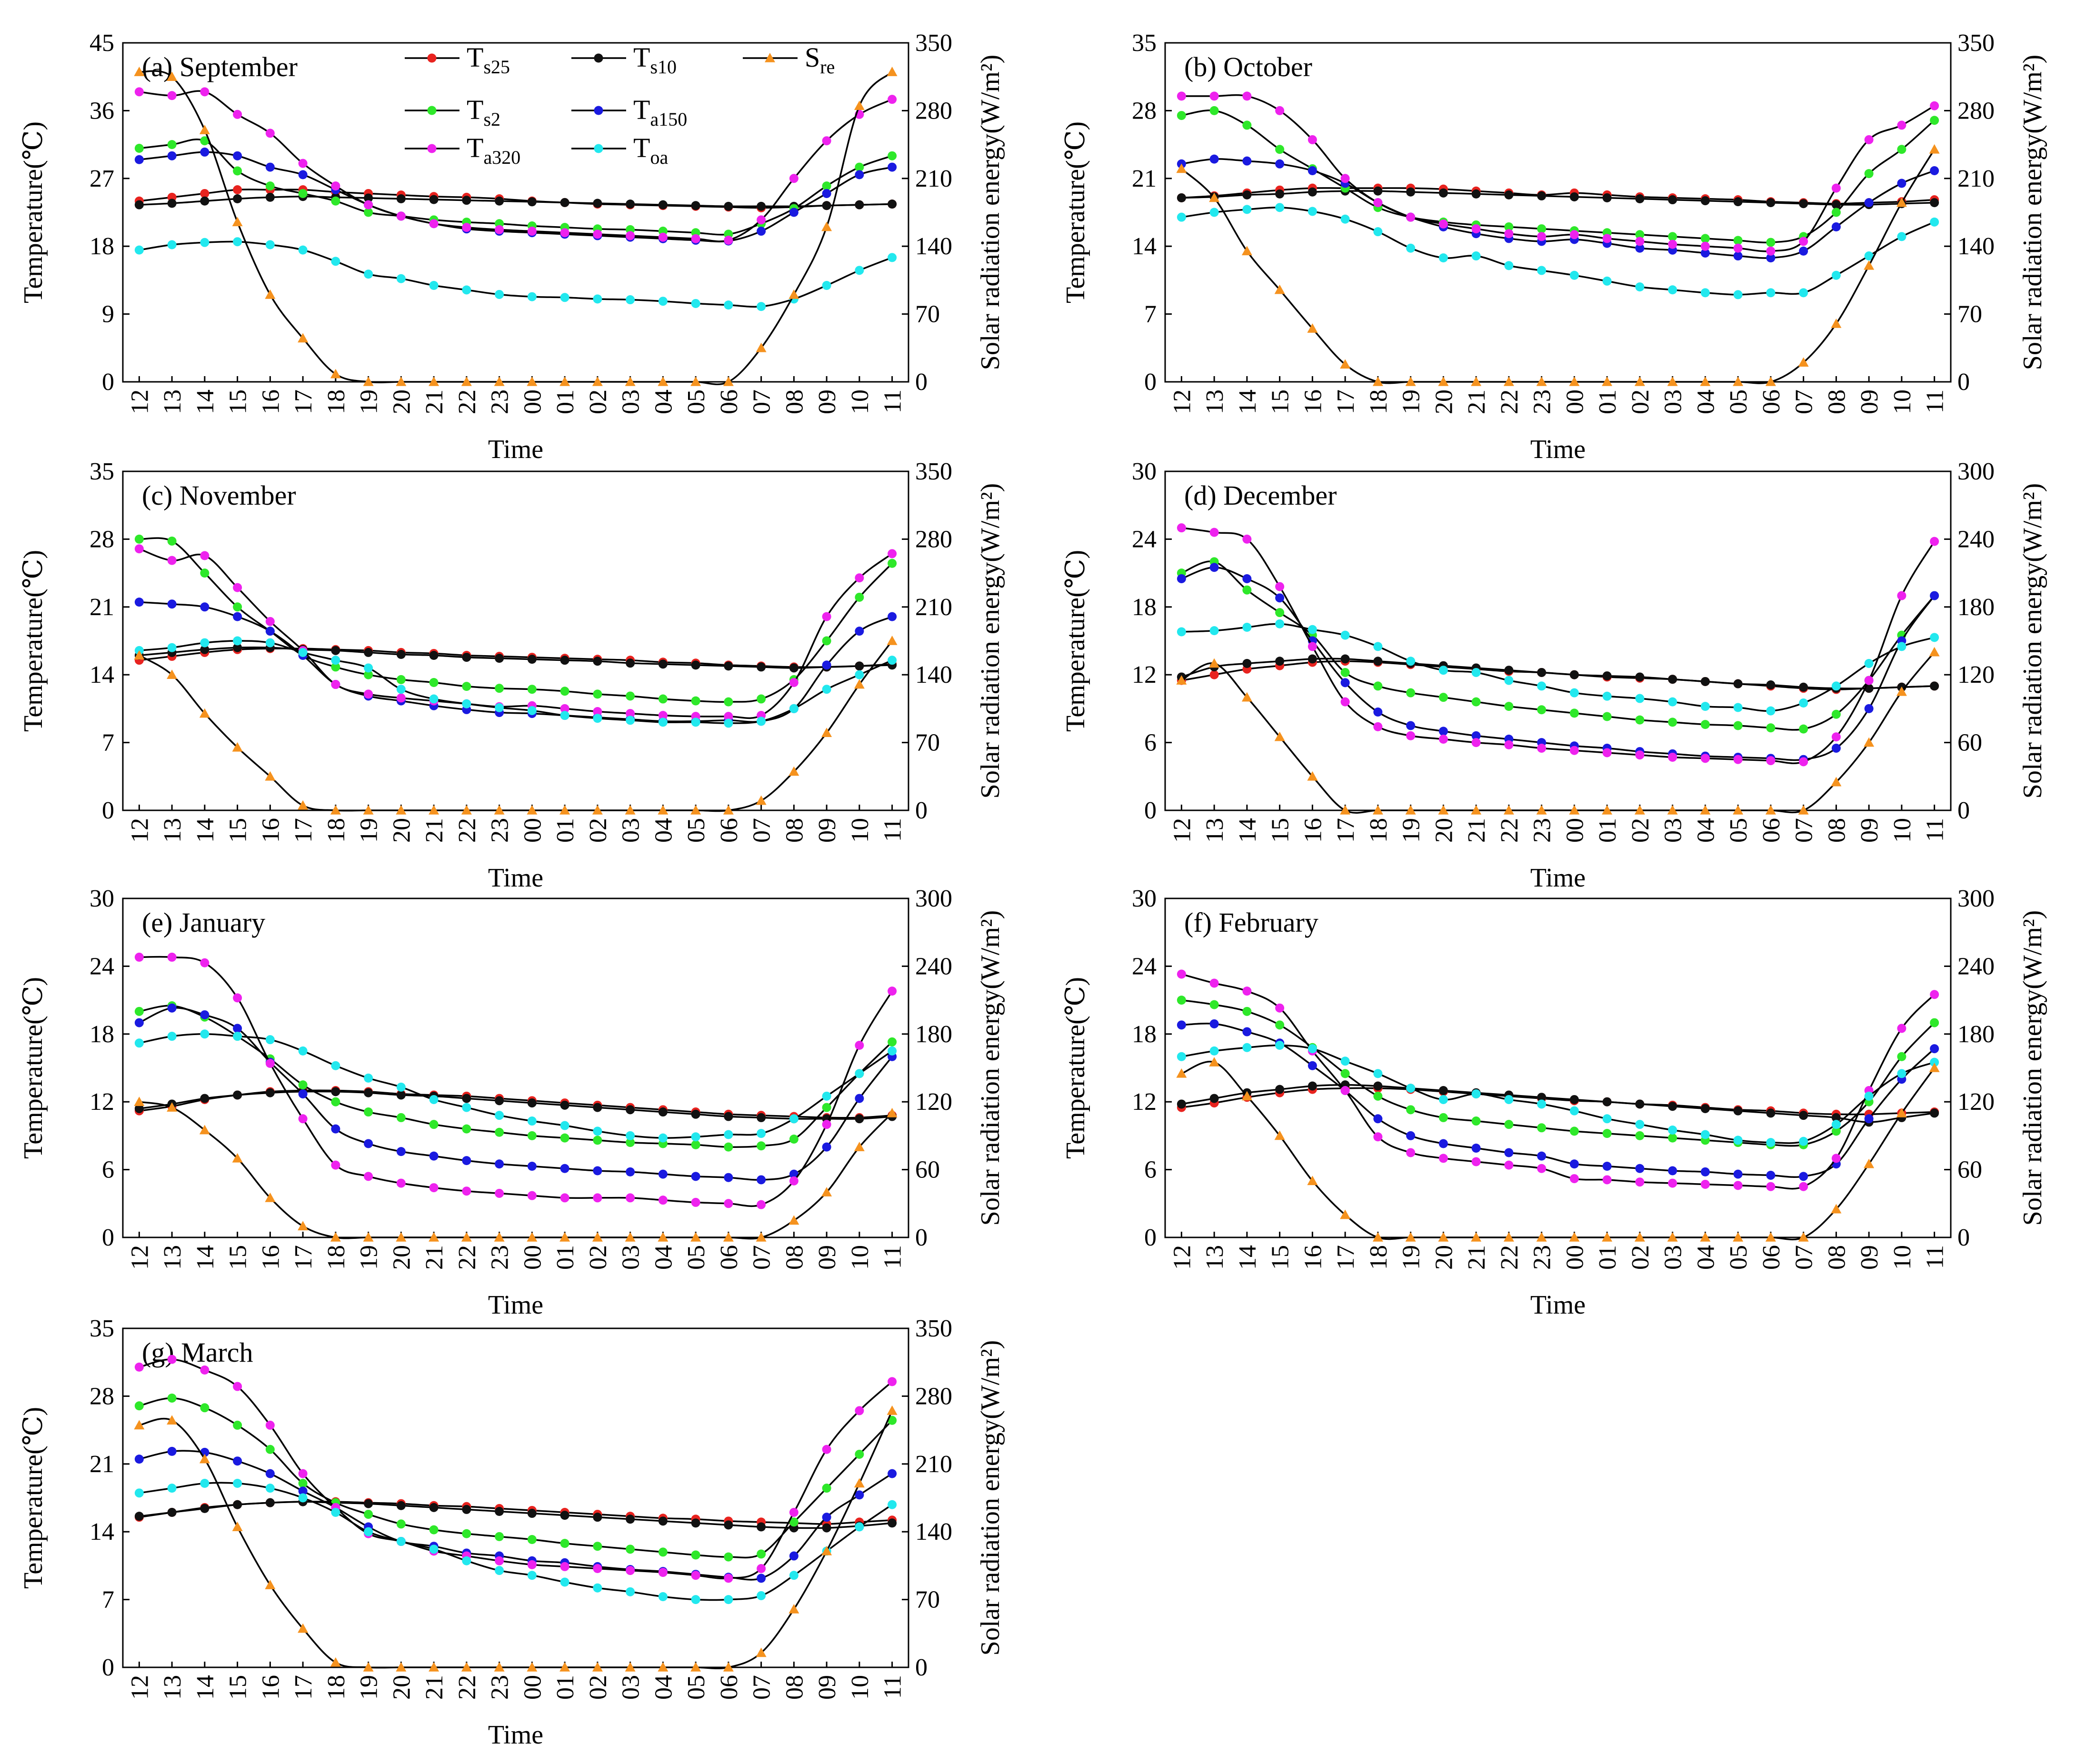  What do you see at coordinates (933, 43) in the screenshot?
I see `y-right-tick-label: 350` at bounding box center [933, 43].